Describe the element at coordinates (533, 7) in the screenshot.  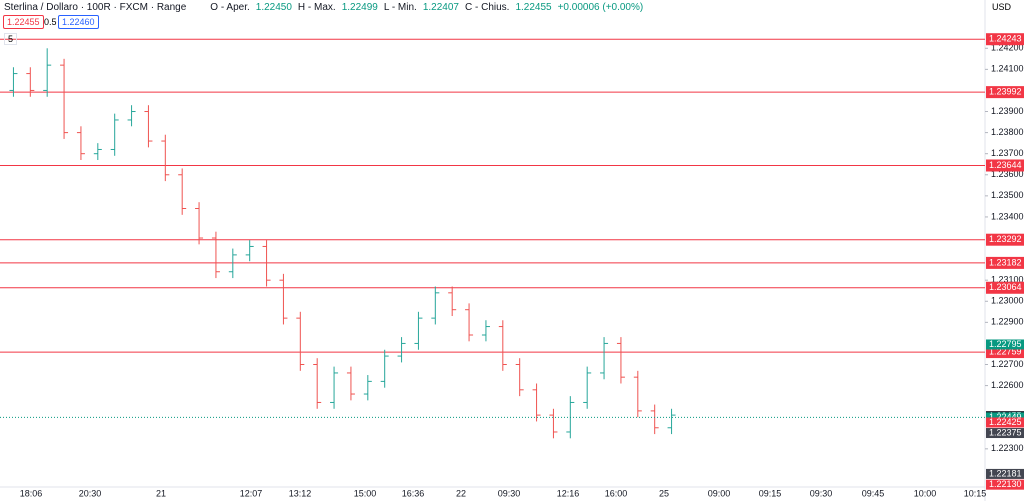
I see `ohlc-value: 1.22455` at that location.